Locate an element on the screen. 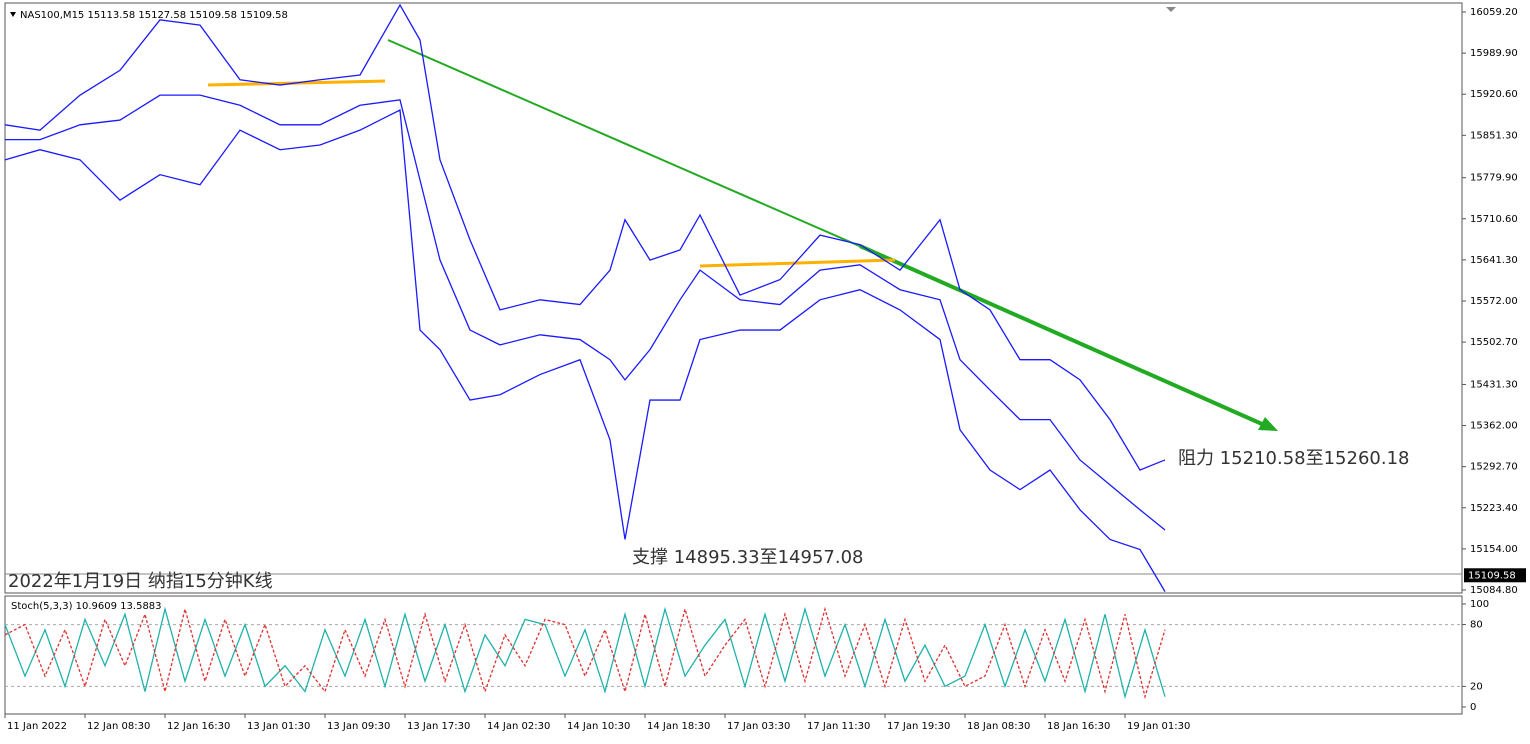 This screenshot has width=1530, height=744. y-tick-label: 15572.00 is located at coordinates (1494, 301).